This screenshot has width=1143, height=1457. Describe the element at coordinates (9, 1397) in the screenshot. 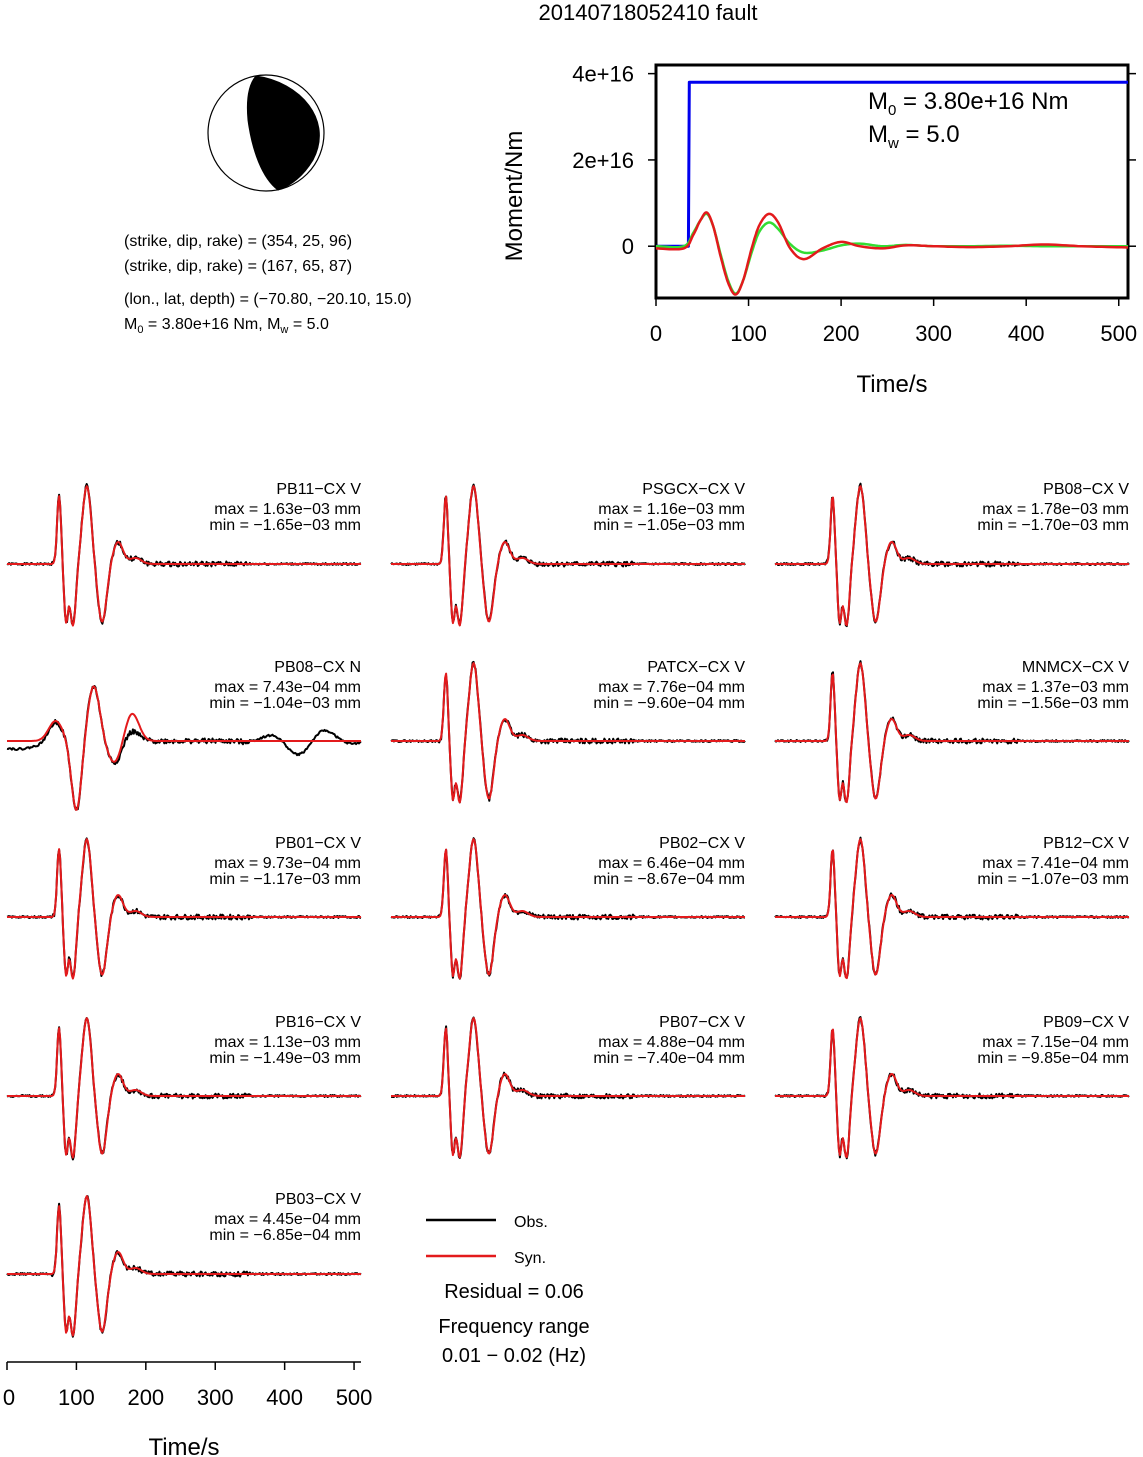

I see `waveform-x-tick-label: 0` at that location.